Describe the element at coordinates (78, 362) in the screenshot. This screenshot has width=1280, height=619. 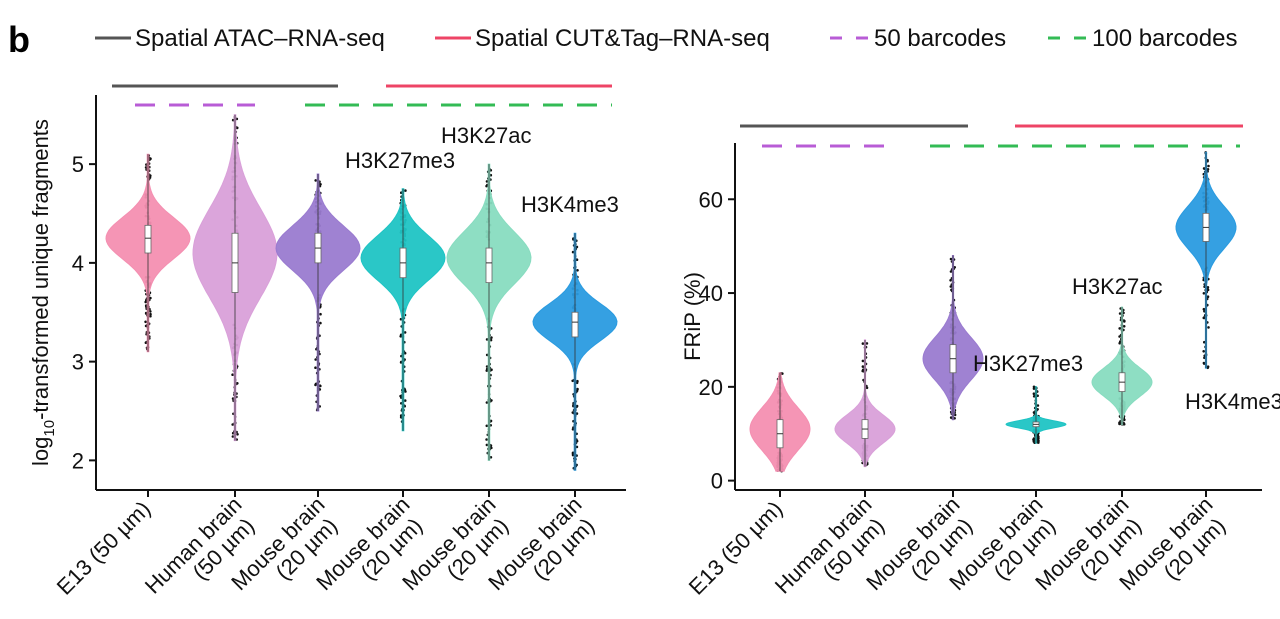
I see `y-tick-label: 3` at that location.